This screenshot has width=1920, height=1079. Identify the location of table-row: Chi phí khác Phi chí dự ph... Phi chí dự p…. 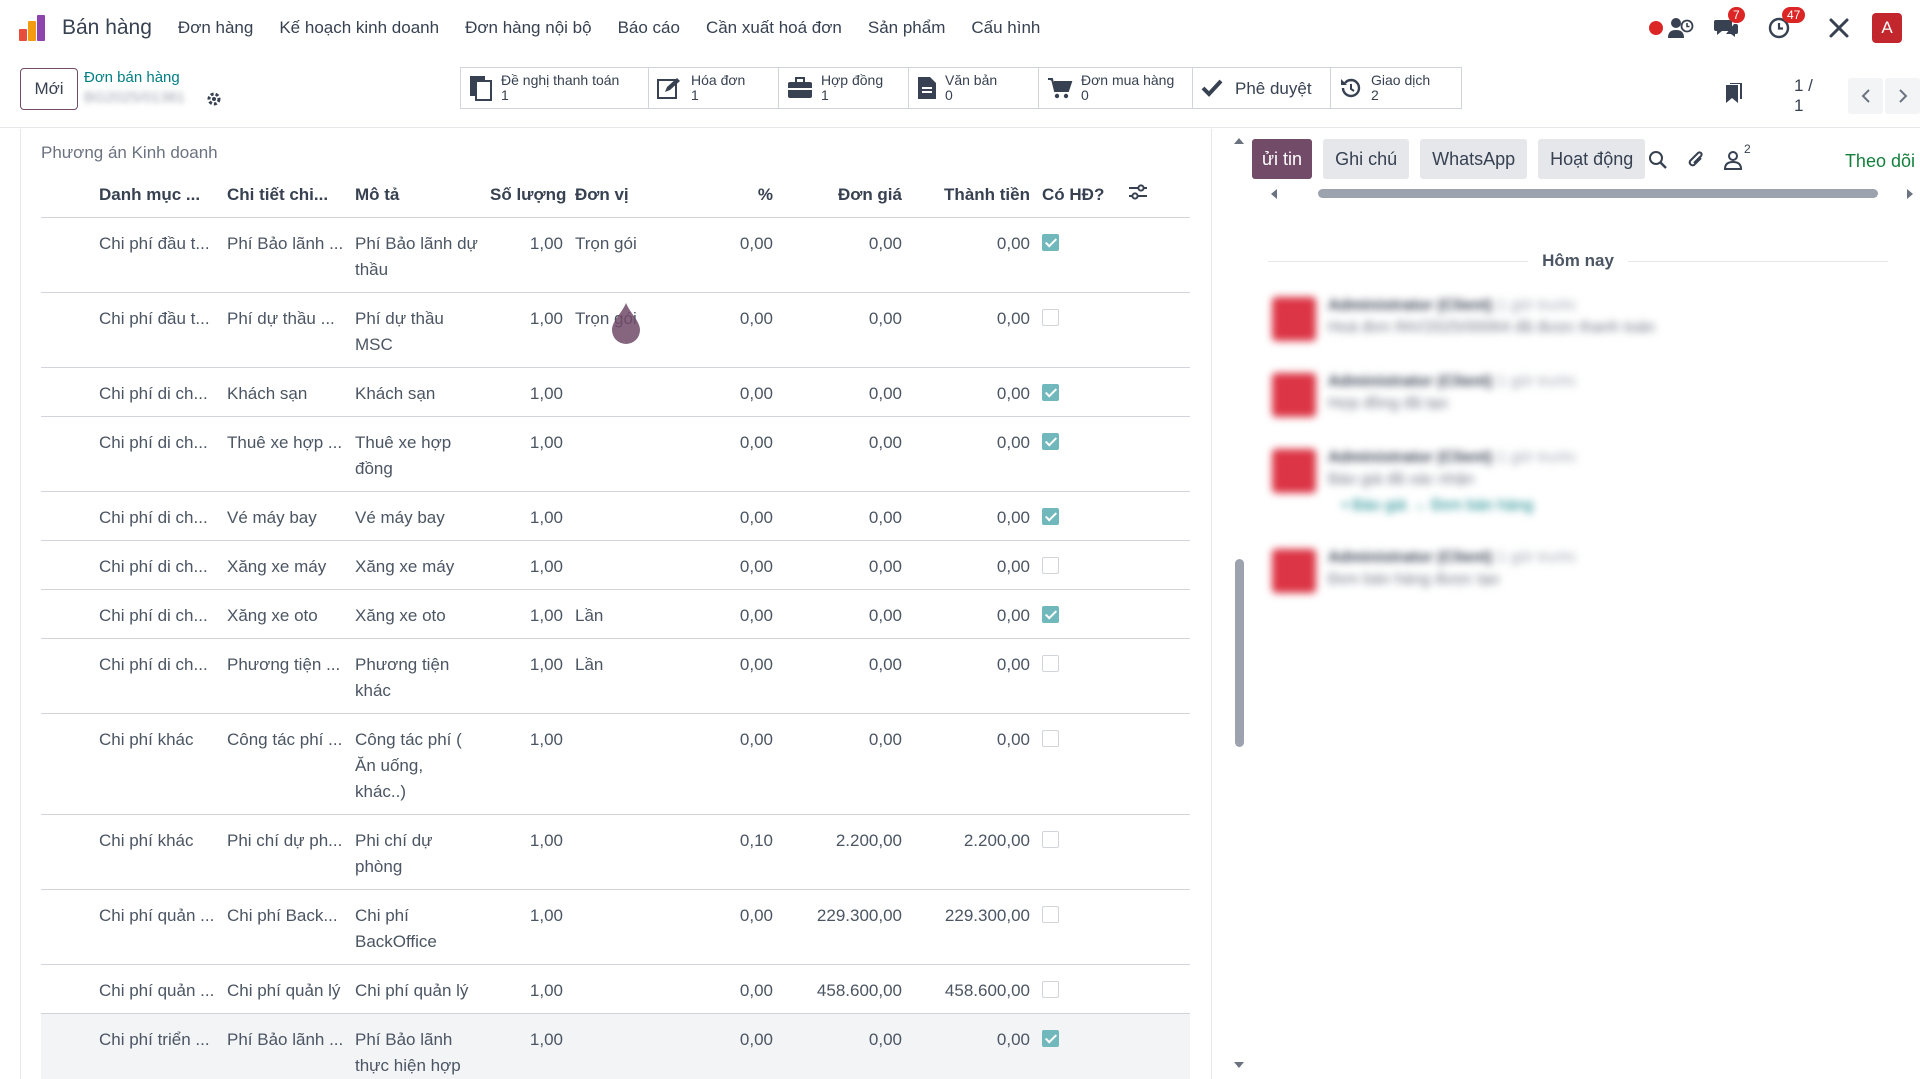
(615, 852).